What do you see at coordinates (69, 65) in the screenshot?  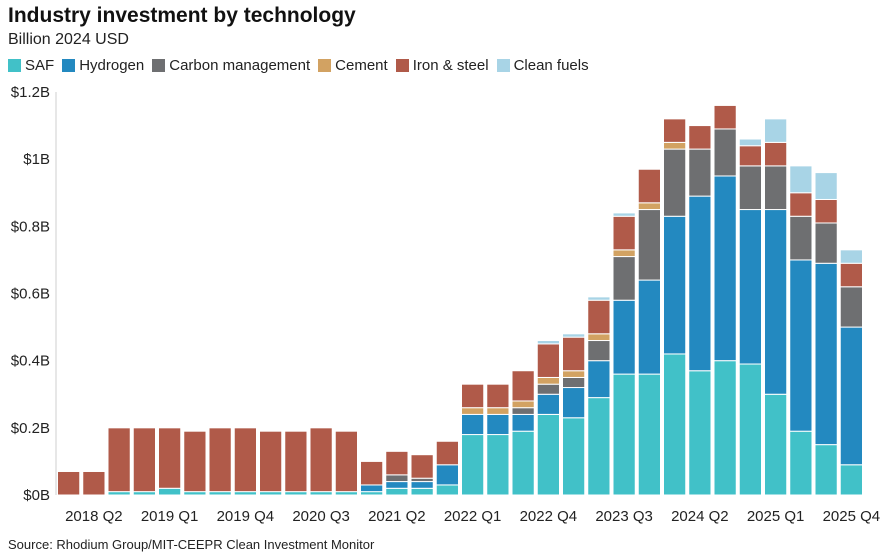 I see `legend-swatch-hydrogen` at bounding box center [69, 65].